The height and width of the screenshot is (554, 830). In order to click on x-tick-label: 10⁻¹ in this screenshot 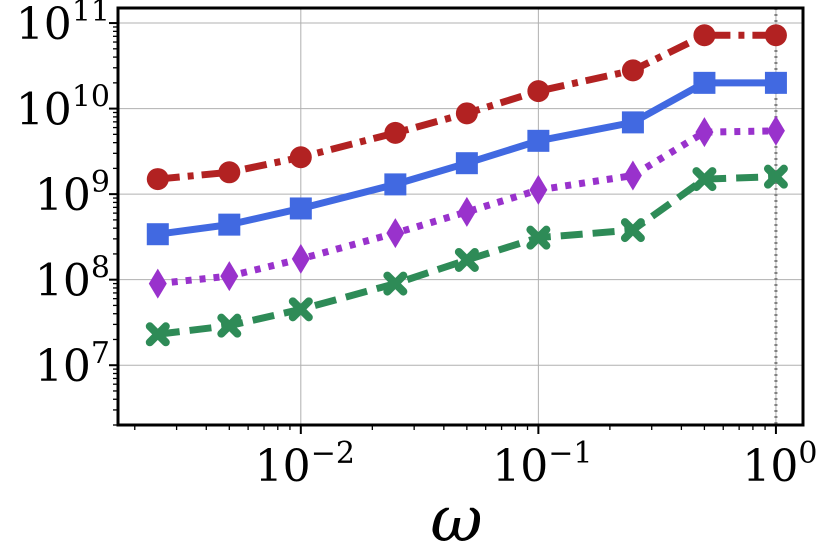, I will do `click(542, 464)`.